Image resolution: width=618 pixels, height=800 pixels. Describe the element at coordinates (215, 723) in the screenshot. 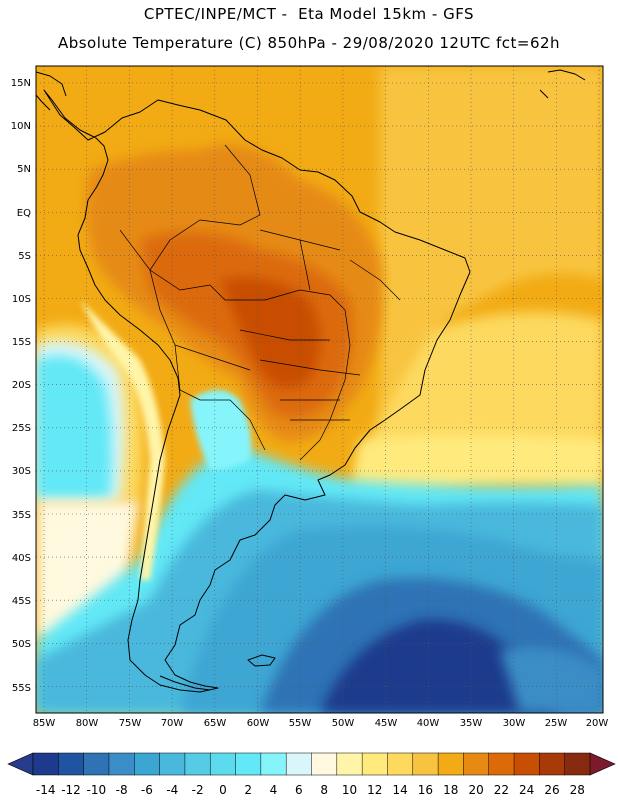

I see `lon-label: 65W` at that location.